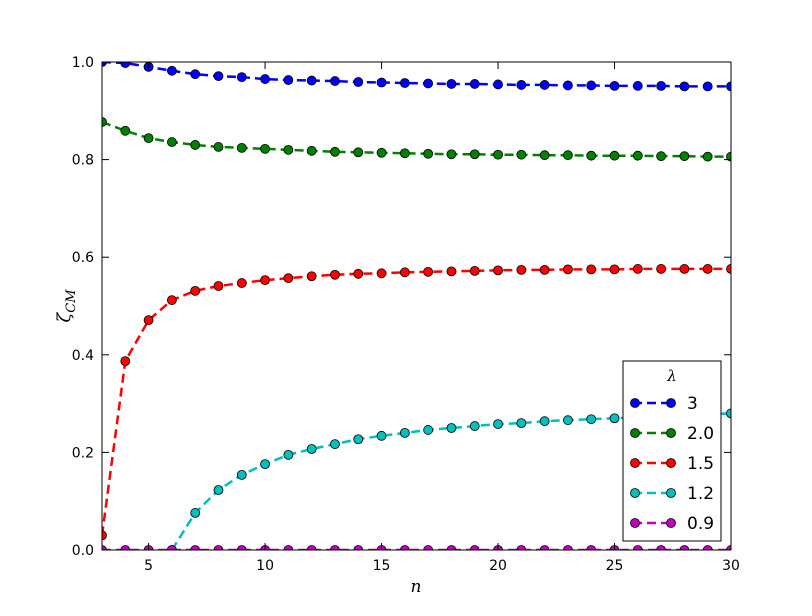 The image size is (812, 616). Describe the element at coordinates (731, 566) in the screenshot. I see `x-tick-label: 30` at that location.